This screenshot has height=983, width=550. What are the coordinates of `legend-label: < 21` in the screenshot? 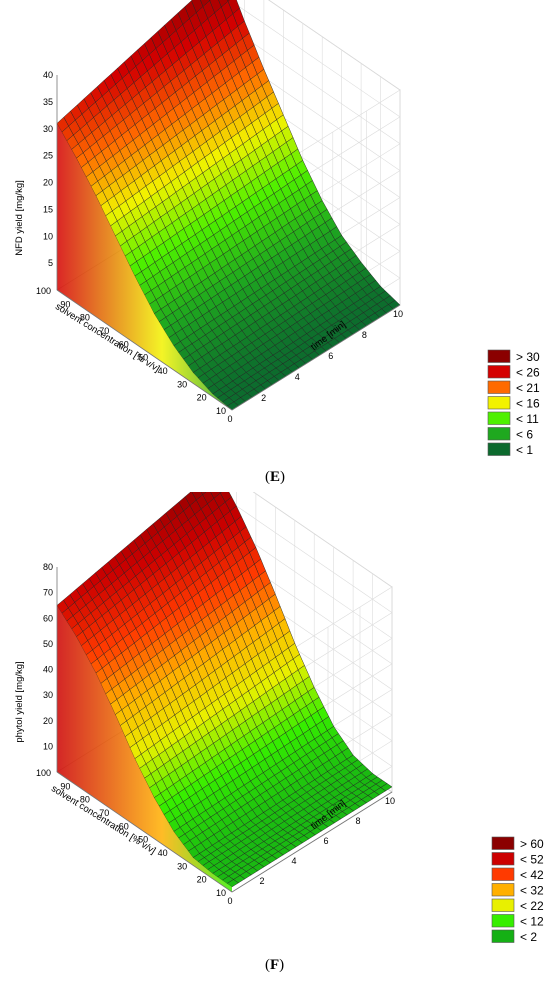 It's located at (528, 388).